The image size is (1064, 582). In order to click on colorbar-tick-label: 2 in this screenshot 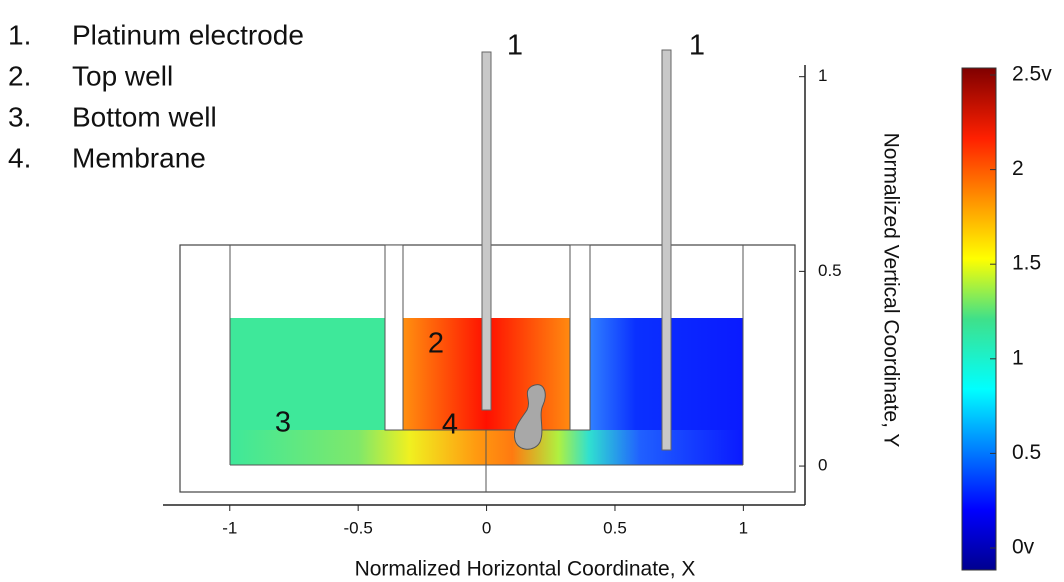, I will do `click(1018, 168)`.